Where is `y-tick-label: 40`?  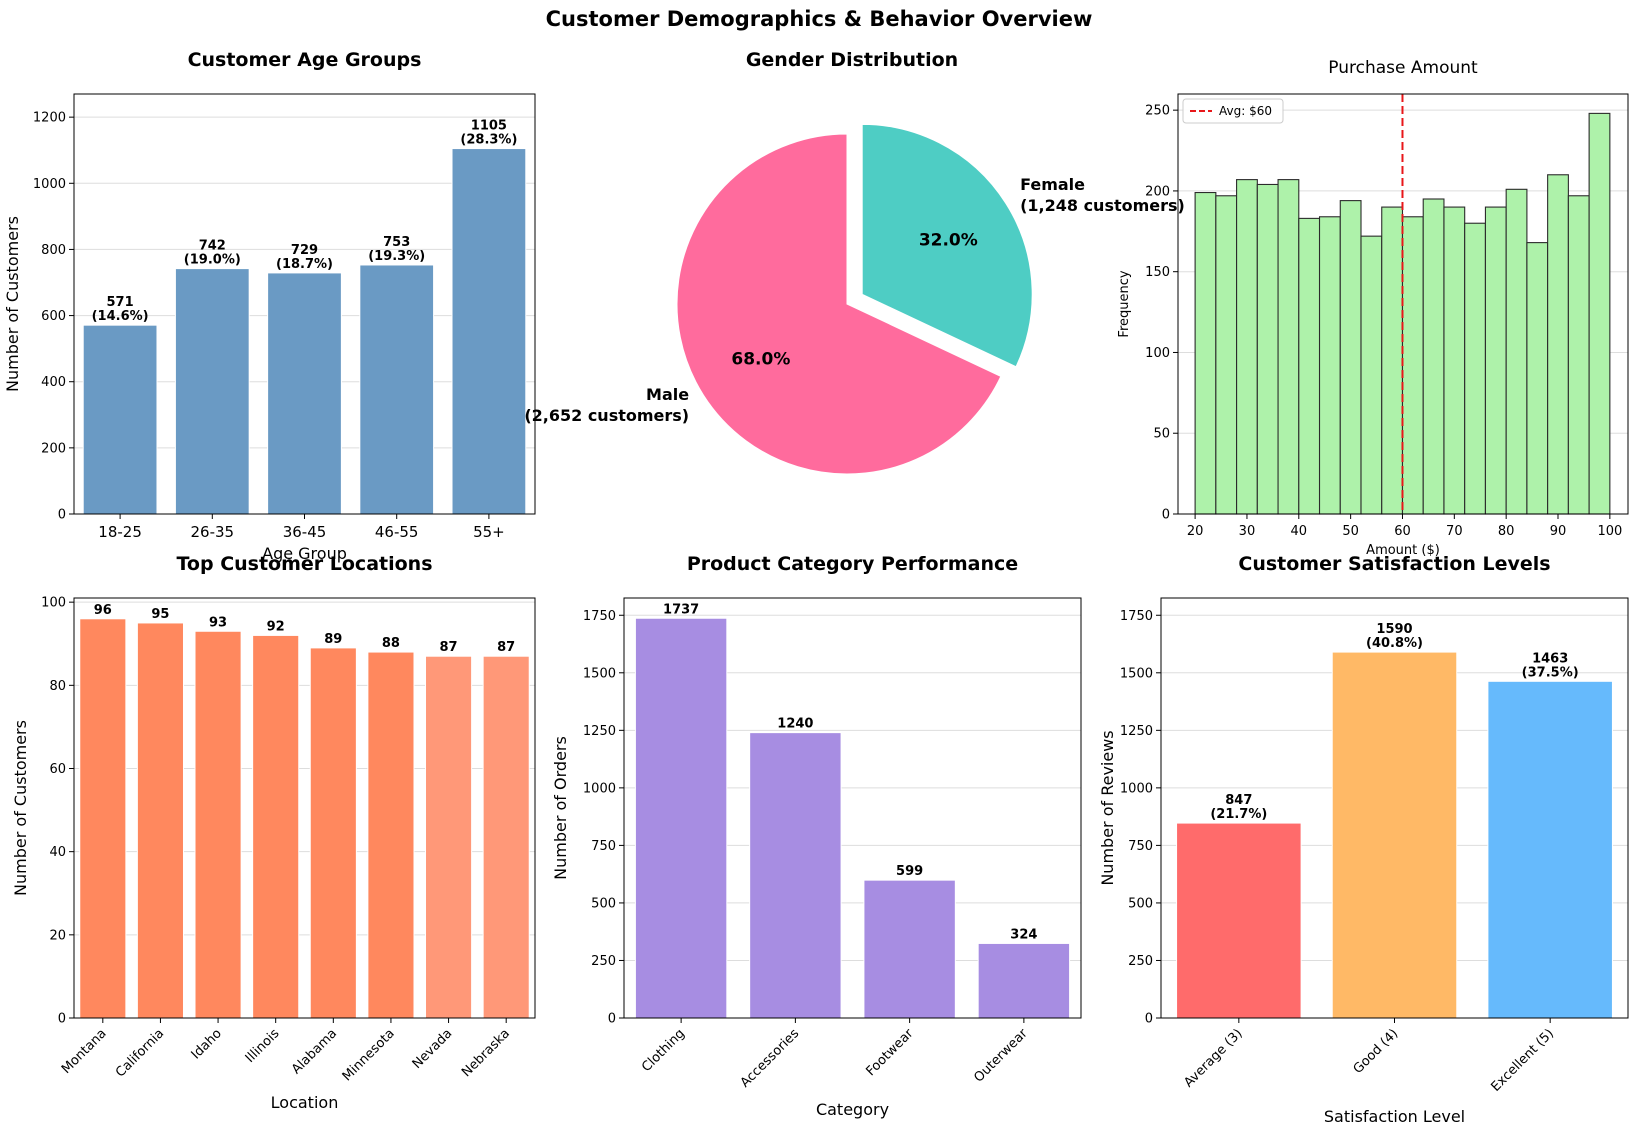
y-tick-label: 40 is located at coordinates (57, 852).